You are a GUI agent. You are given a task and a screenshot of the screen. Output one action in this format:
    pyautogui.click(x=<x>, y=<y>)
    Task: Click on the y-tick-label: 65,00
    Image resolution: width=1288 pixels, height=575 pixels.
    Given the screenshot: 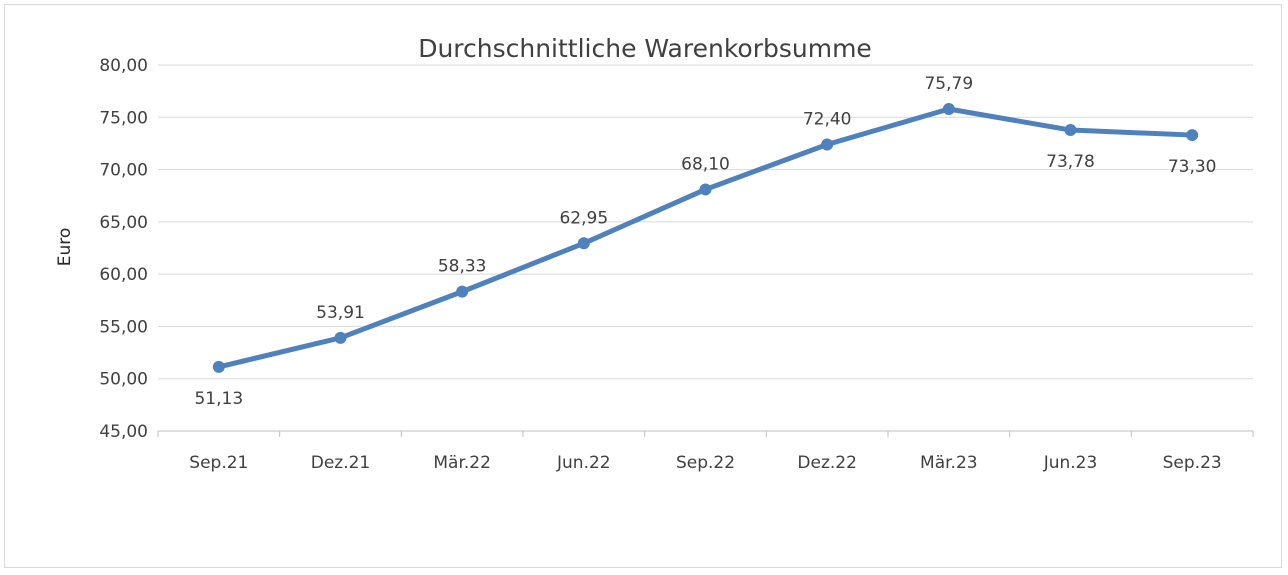 What is the action you would take?
    pyautogui.click(x=123, y=223)
    